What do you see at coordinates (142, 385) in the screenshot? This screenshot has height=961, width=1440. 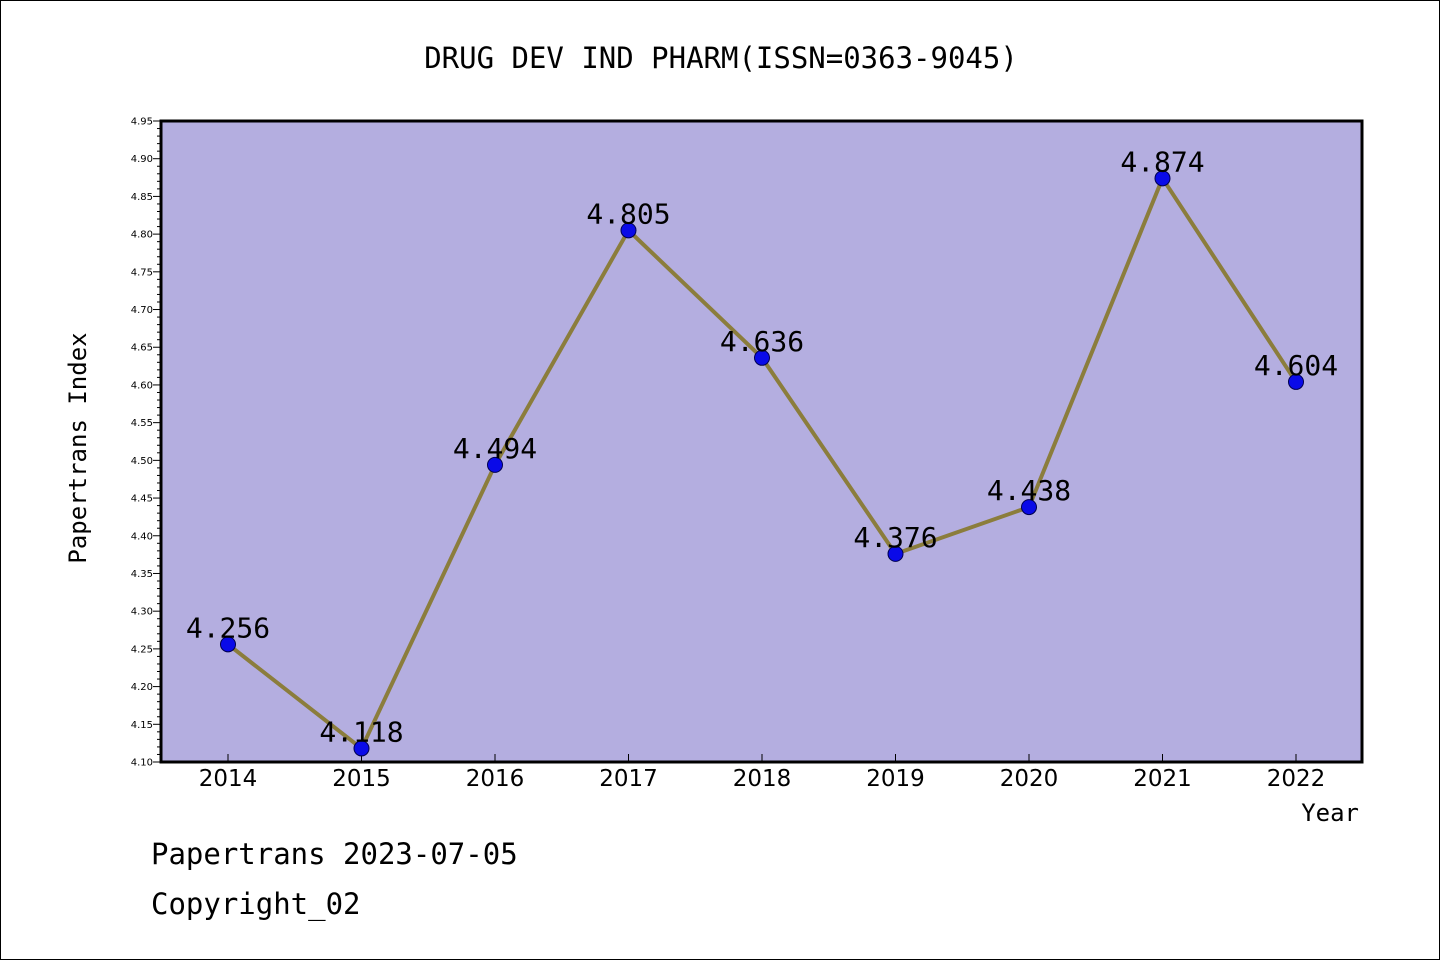 I see `y-tick-label: 4.60` at bounding box center [142, 385].